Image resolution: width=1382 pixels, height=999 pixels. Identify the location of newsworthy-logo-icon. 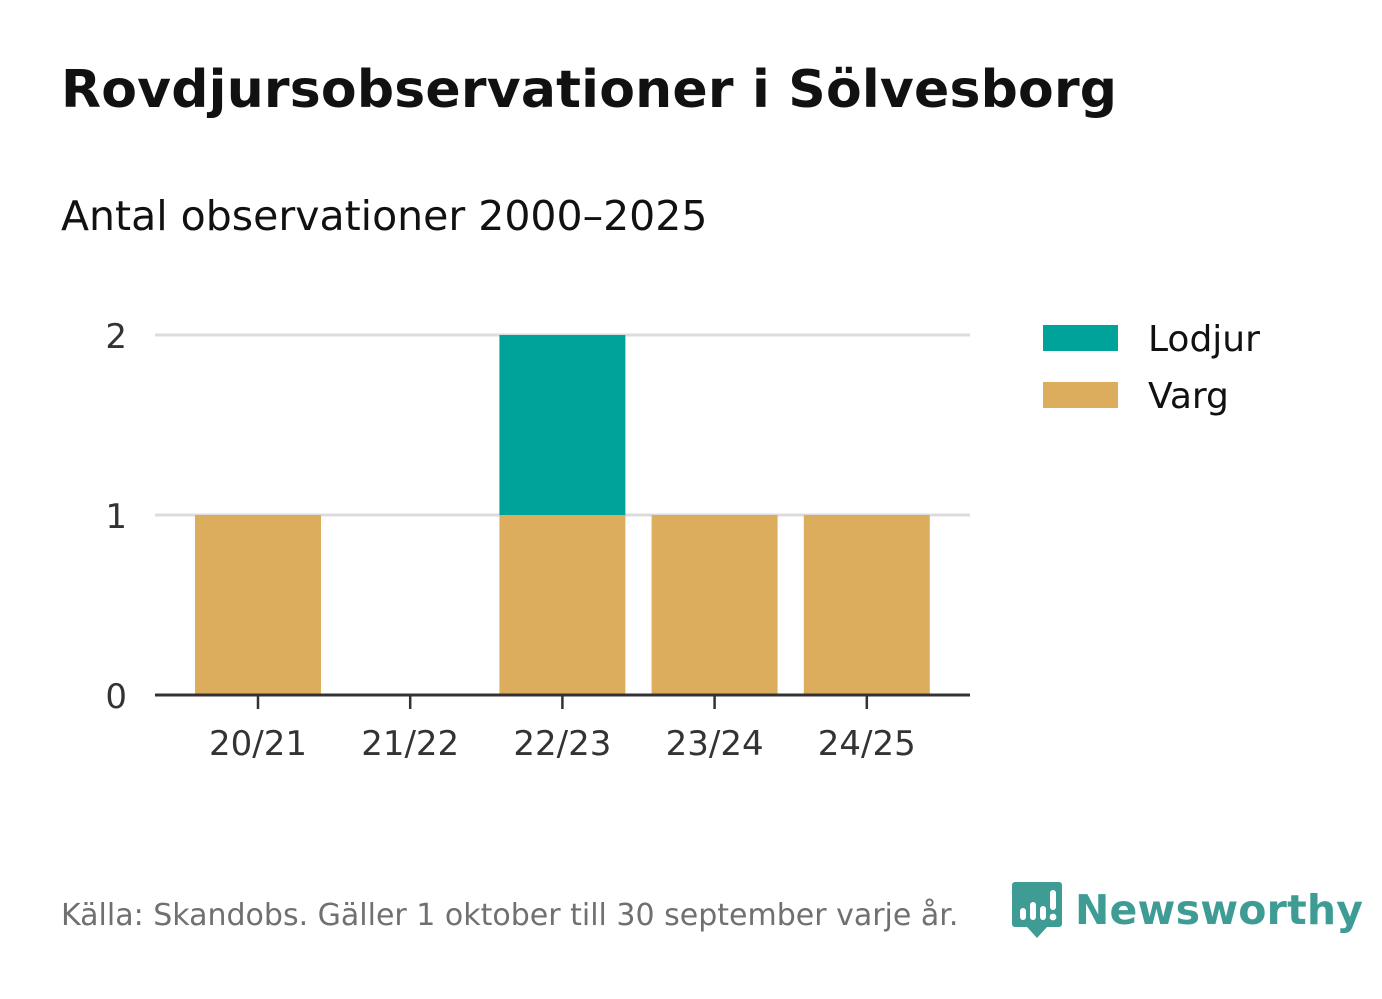
(1037, 910).